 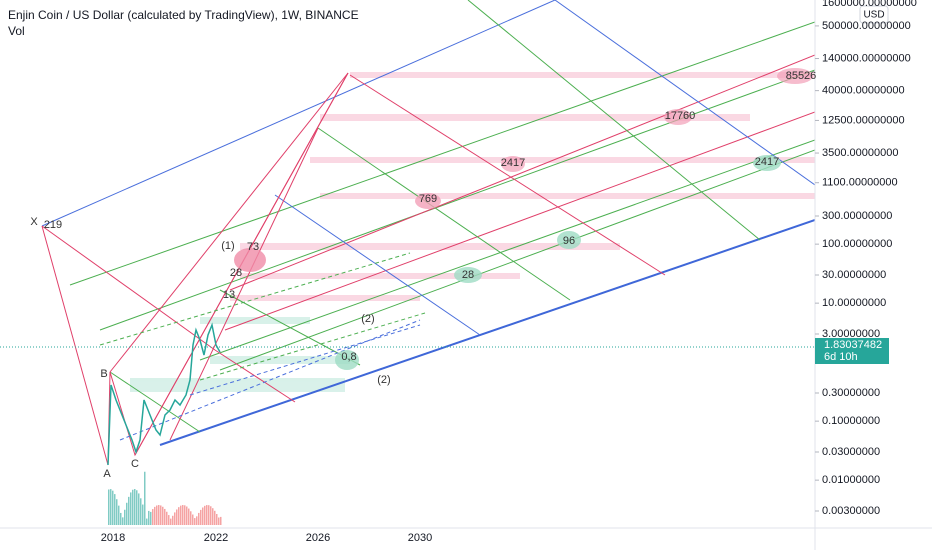 What do you see at coordinates (863, 91) in the screenshot?
I see `y-tick-label: 40000.00000000` at bounding box center [863, 91].